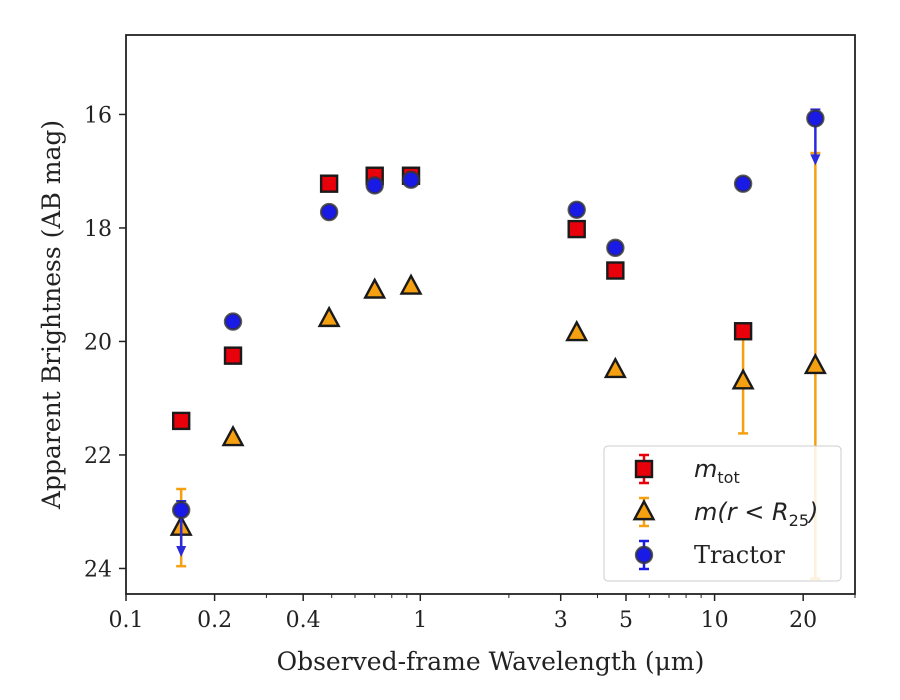 This screenshot has height=700, width=900. Describe the element at coordinates (214, 620) in the screenshot. I see `x-tick-label: 0.2` at that location.